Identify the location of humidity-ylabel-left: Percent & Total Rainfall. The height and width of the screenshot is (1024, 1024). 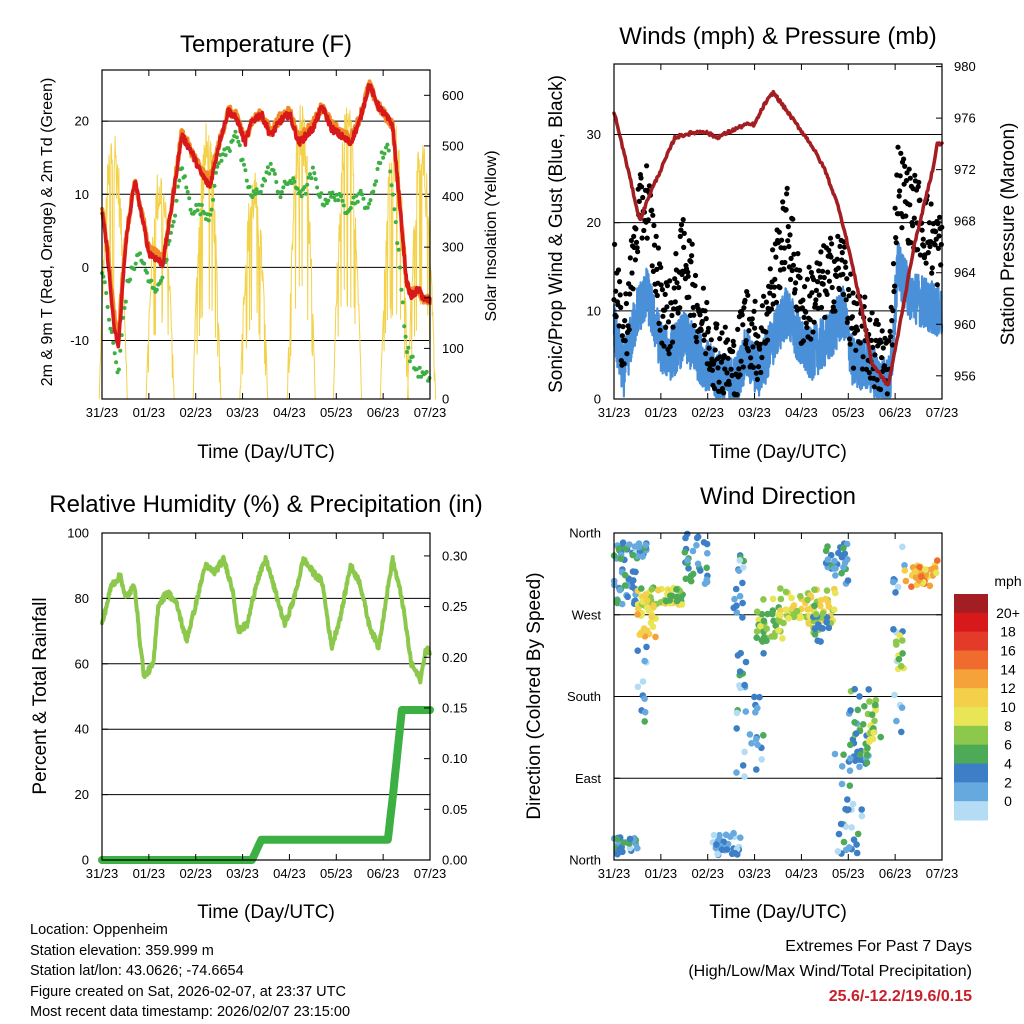
(40, 695).